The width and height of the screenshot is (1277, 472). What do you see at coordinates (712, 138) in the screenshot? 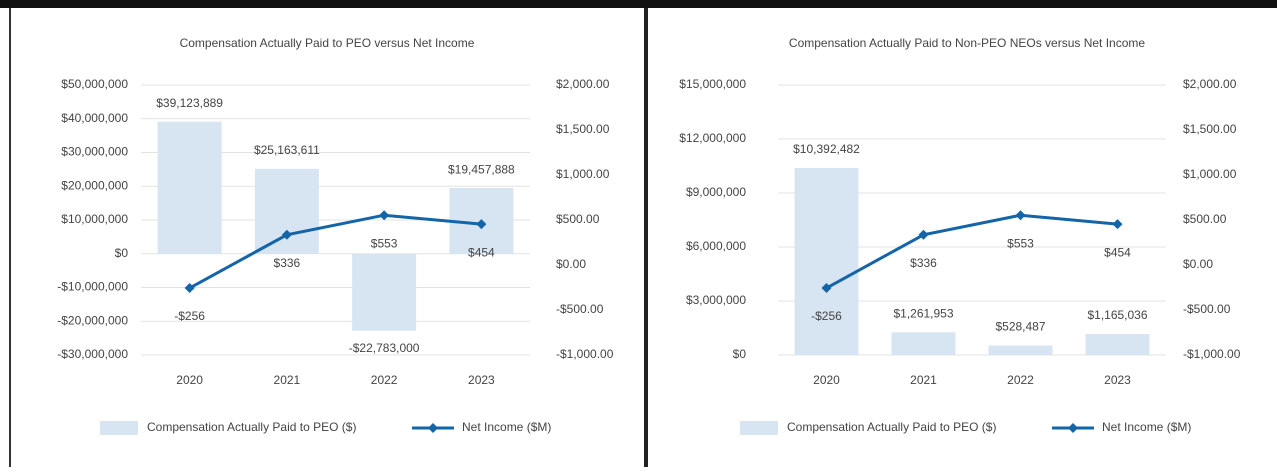
I see `y-tick-label: $12,000,000` at bounding box center [712, 138].